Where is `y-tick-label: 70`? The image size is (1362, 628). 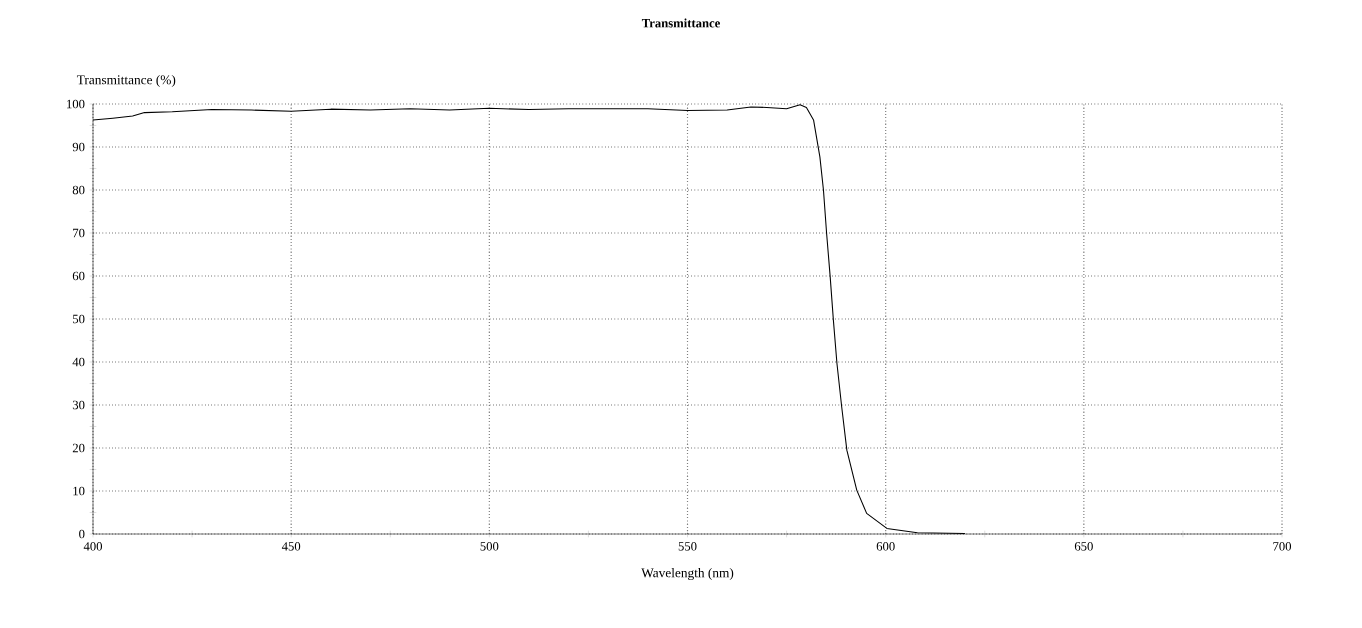 y-tick-label: 70 is located at coordinates (79, 233).